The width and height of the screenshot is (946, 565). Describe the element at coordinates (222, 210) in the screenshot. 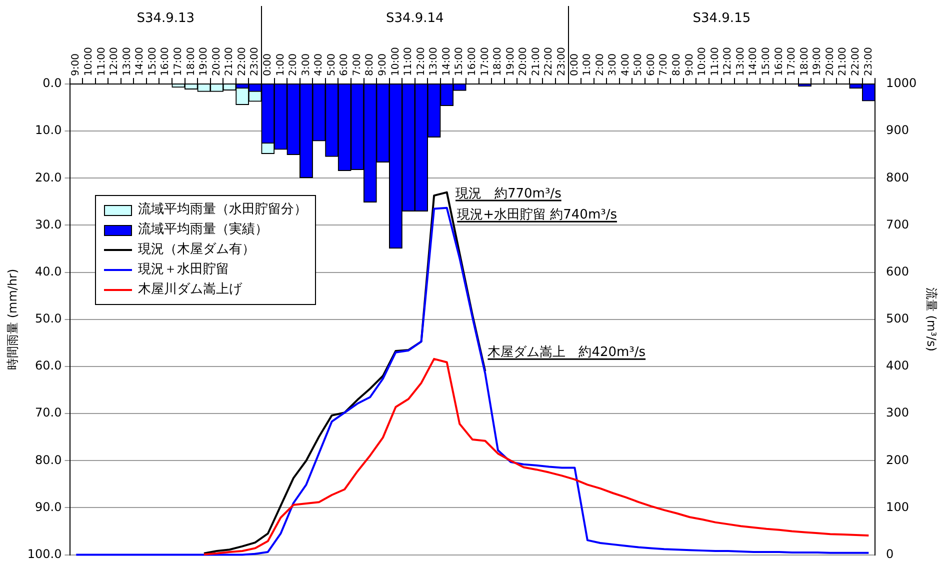

I see `legend-label: 流域平均雨量（水田貯留分）` at that location.